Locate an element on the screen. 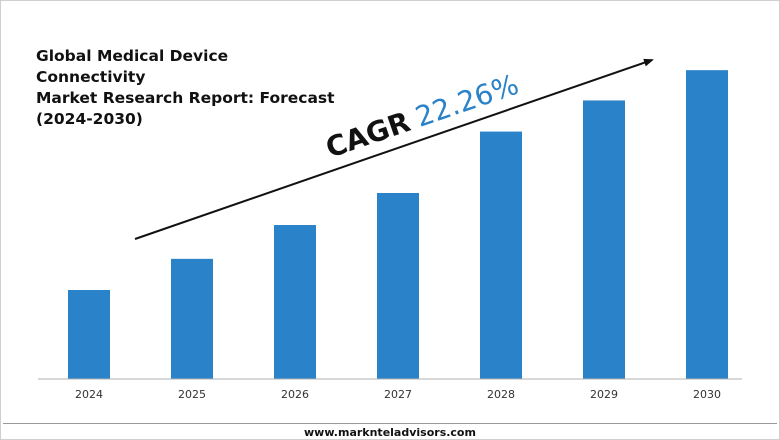 This screenshot has height=440, width=780. x-tick-labels: 2024 2025 2026 2027 2028 2029 2030 is located at coordinates (398, 394).